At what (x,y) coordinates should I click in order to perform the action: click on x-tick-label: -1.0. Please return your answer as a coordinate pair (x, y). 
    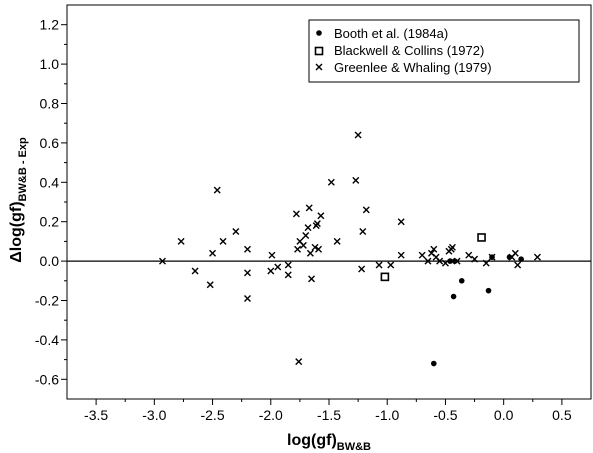
    Looking at the image, I should click on (387, 415).